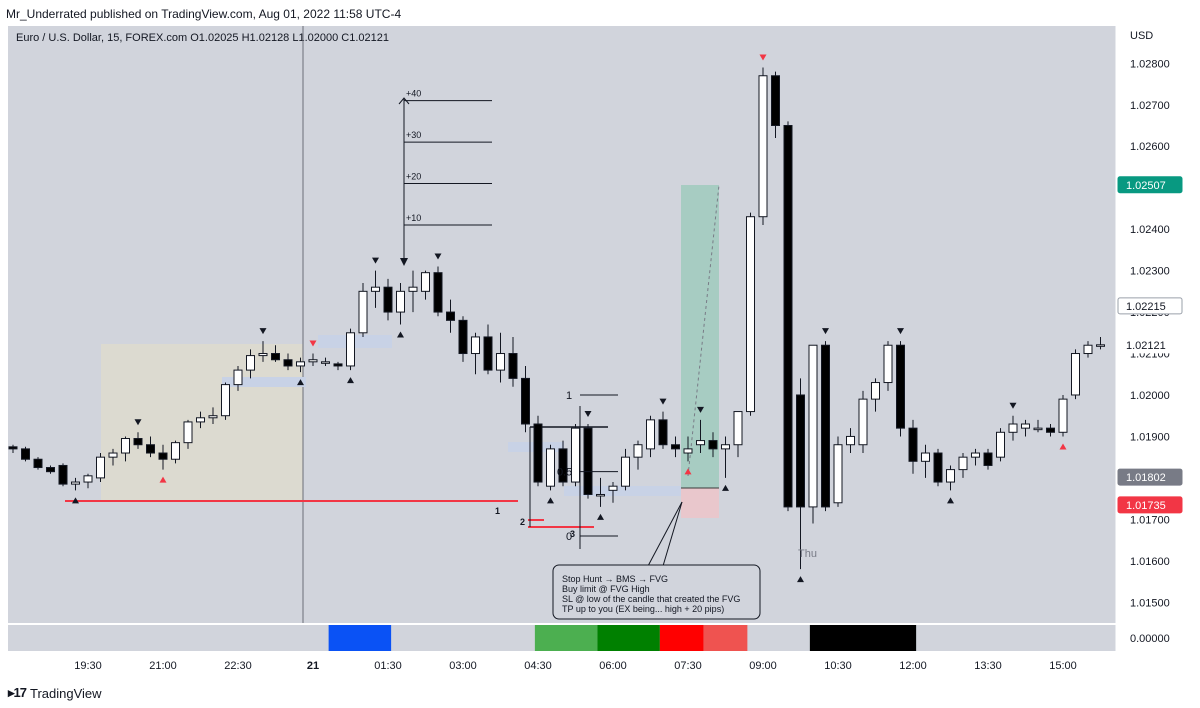  I want to click on y-tick-label: 1.01500, so click(1150, 603).